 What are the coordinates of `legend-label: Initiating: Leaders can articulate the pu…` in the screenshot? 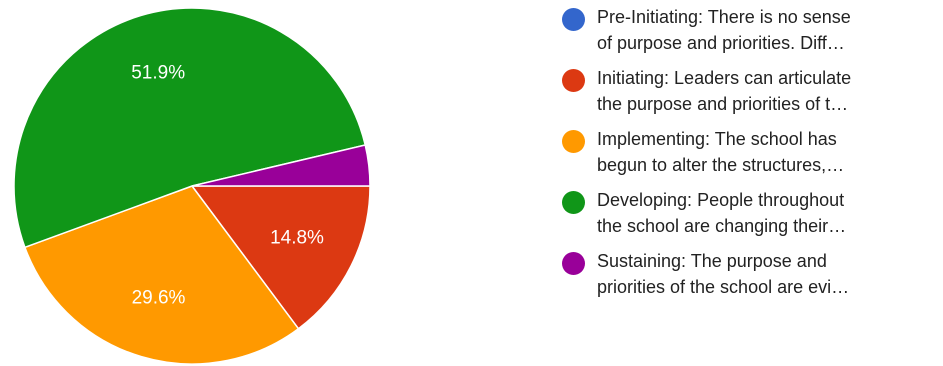 It's located at (724, 91).